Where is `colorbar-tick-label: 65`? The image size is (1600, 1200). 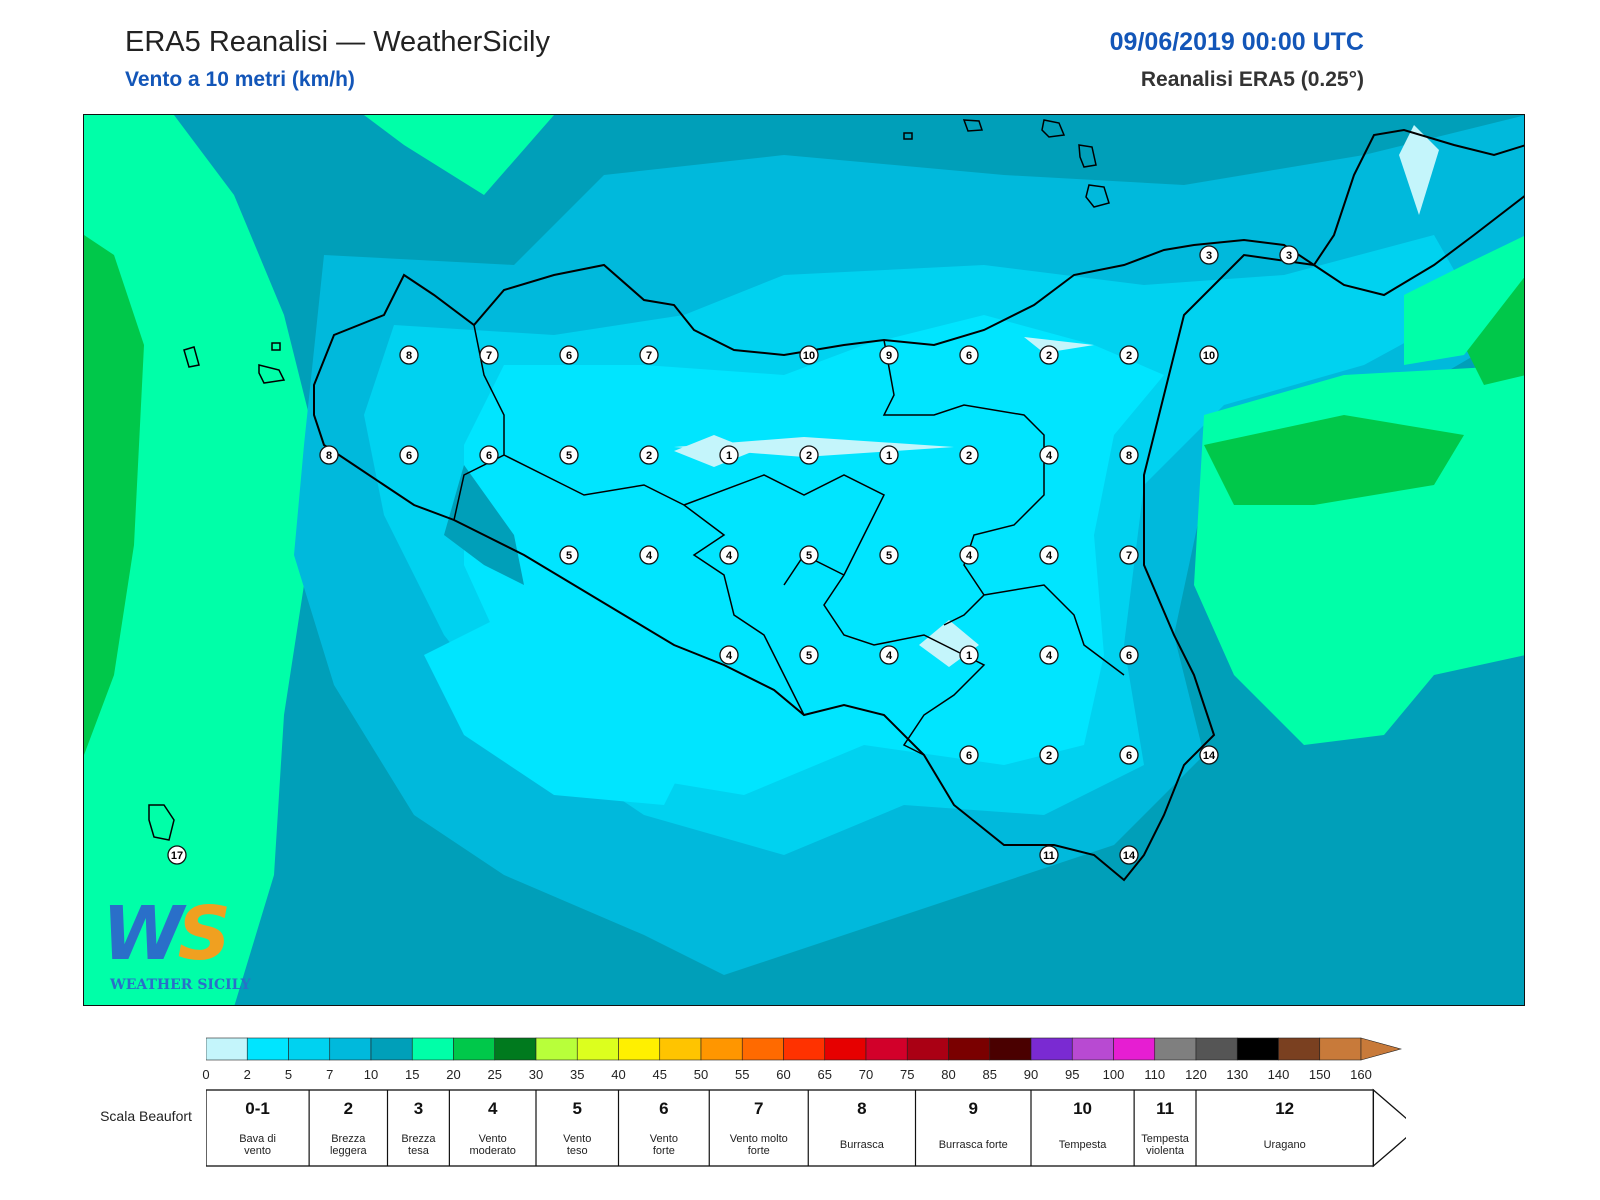 colorbar-tick-label: 65 is located at coordinates (825, 1074).